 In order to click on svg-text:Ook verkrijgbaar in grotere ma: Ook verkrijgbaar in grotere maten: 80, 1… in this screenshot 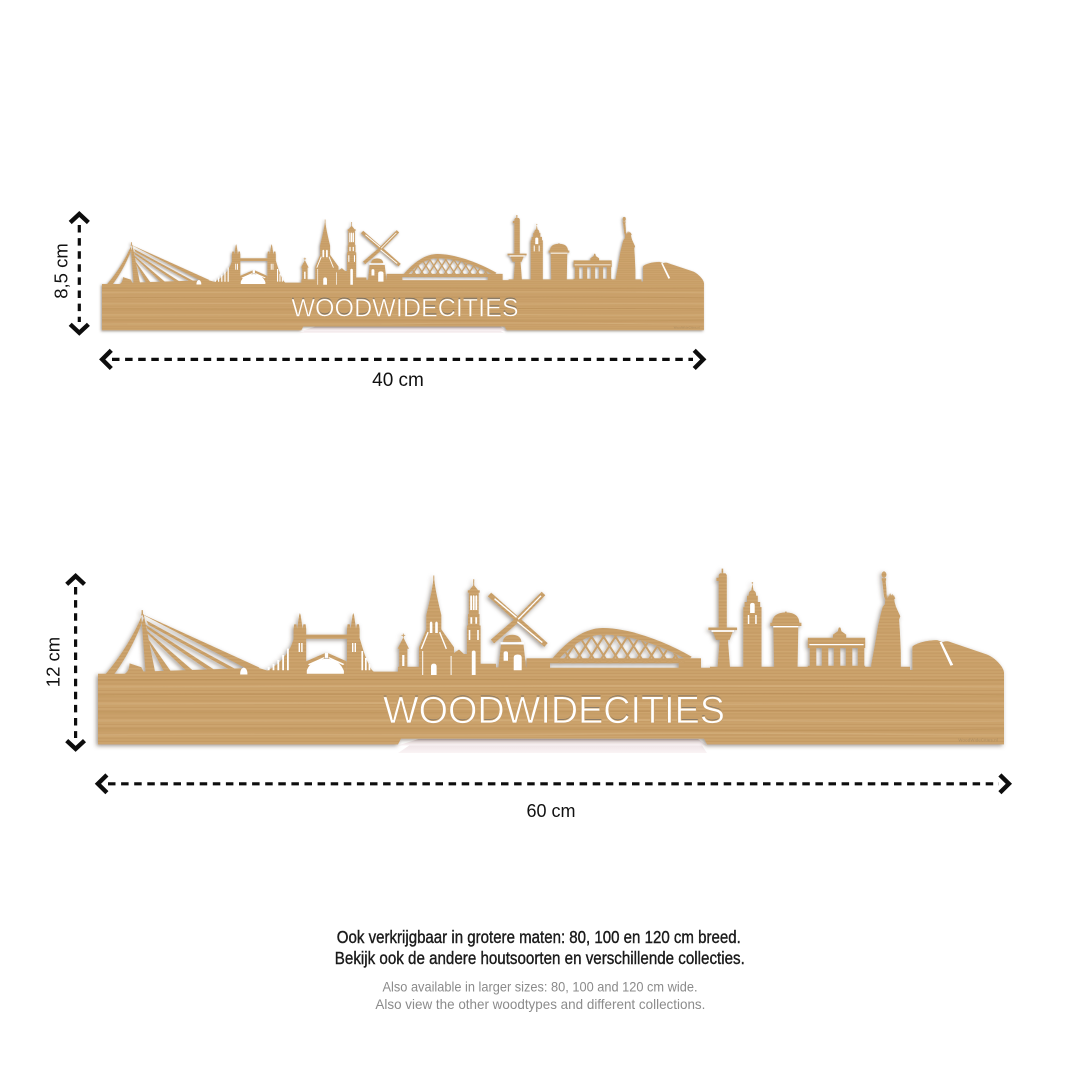, I will do `click(539, 937)`.